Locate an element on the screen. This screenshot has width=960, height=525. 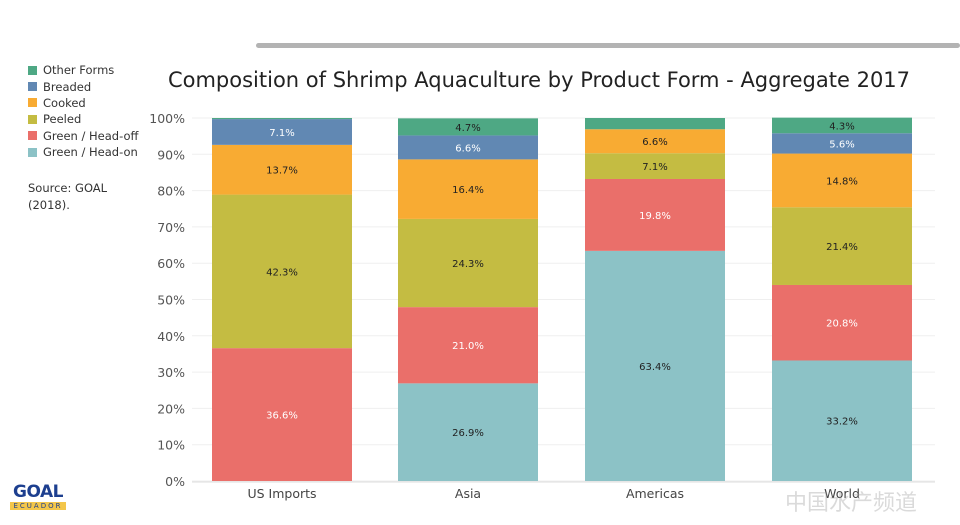
source-note: Source: GOAL (2018). is located at coordinates (68, 196).